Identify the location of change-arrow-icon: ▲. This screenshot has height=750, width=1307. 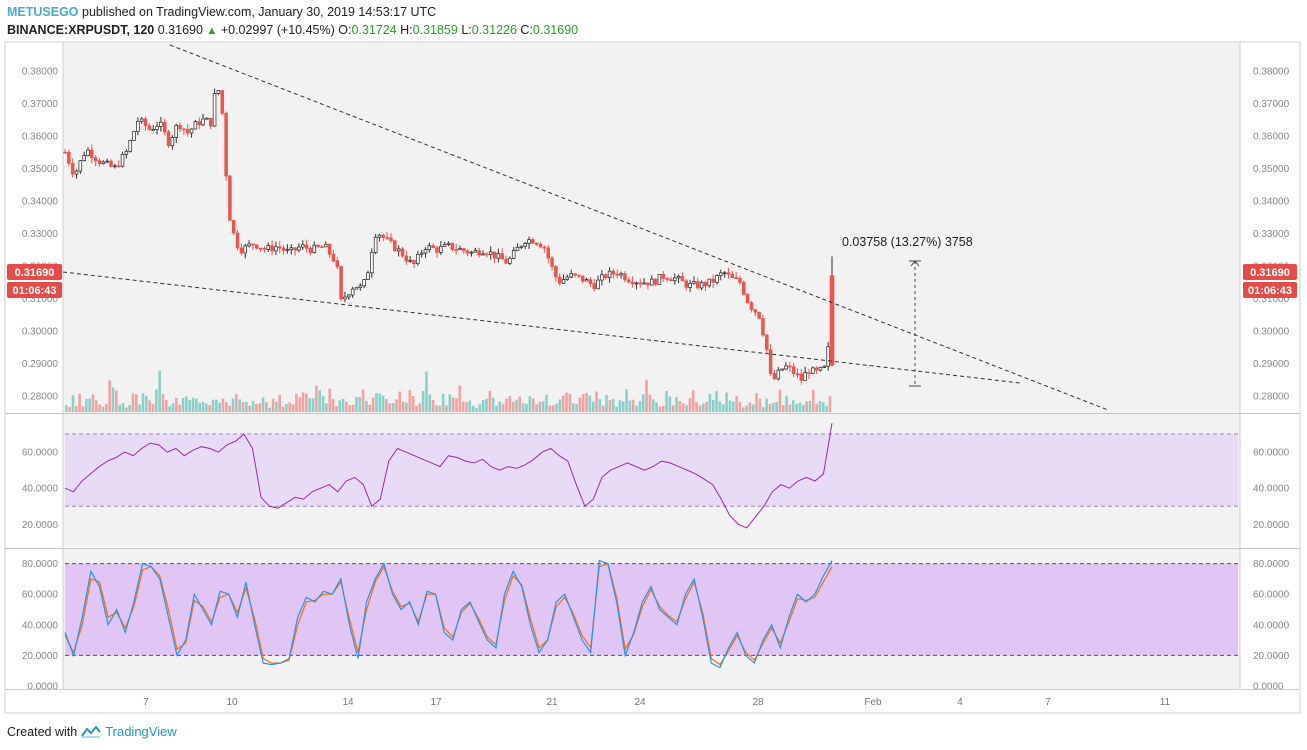
(212, 31).